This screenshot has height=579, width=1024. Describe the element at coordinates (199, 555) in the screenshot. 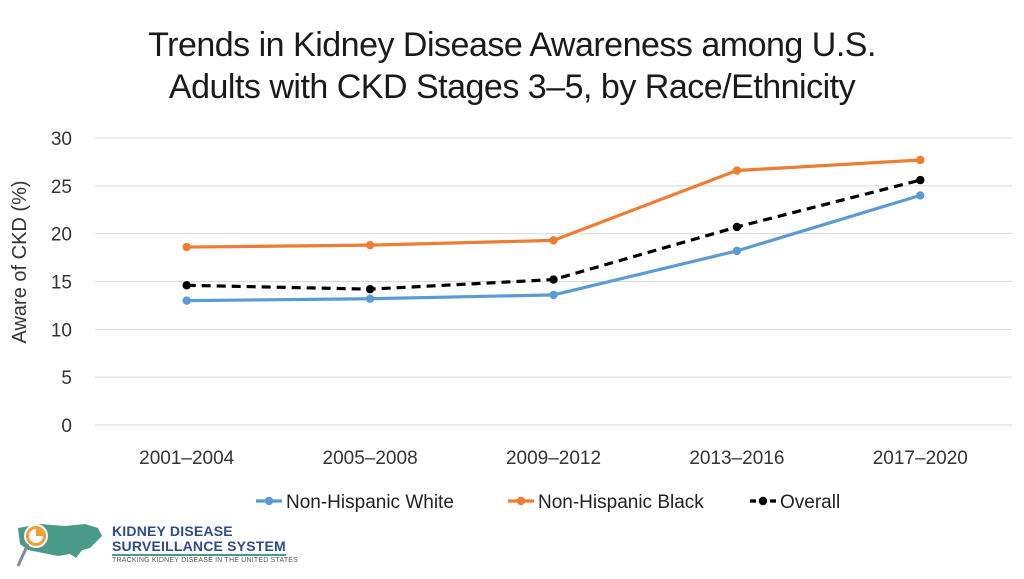

I see `logo-divider` at that location.